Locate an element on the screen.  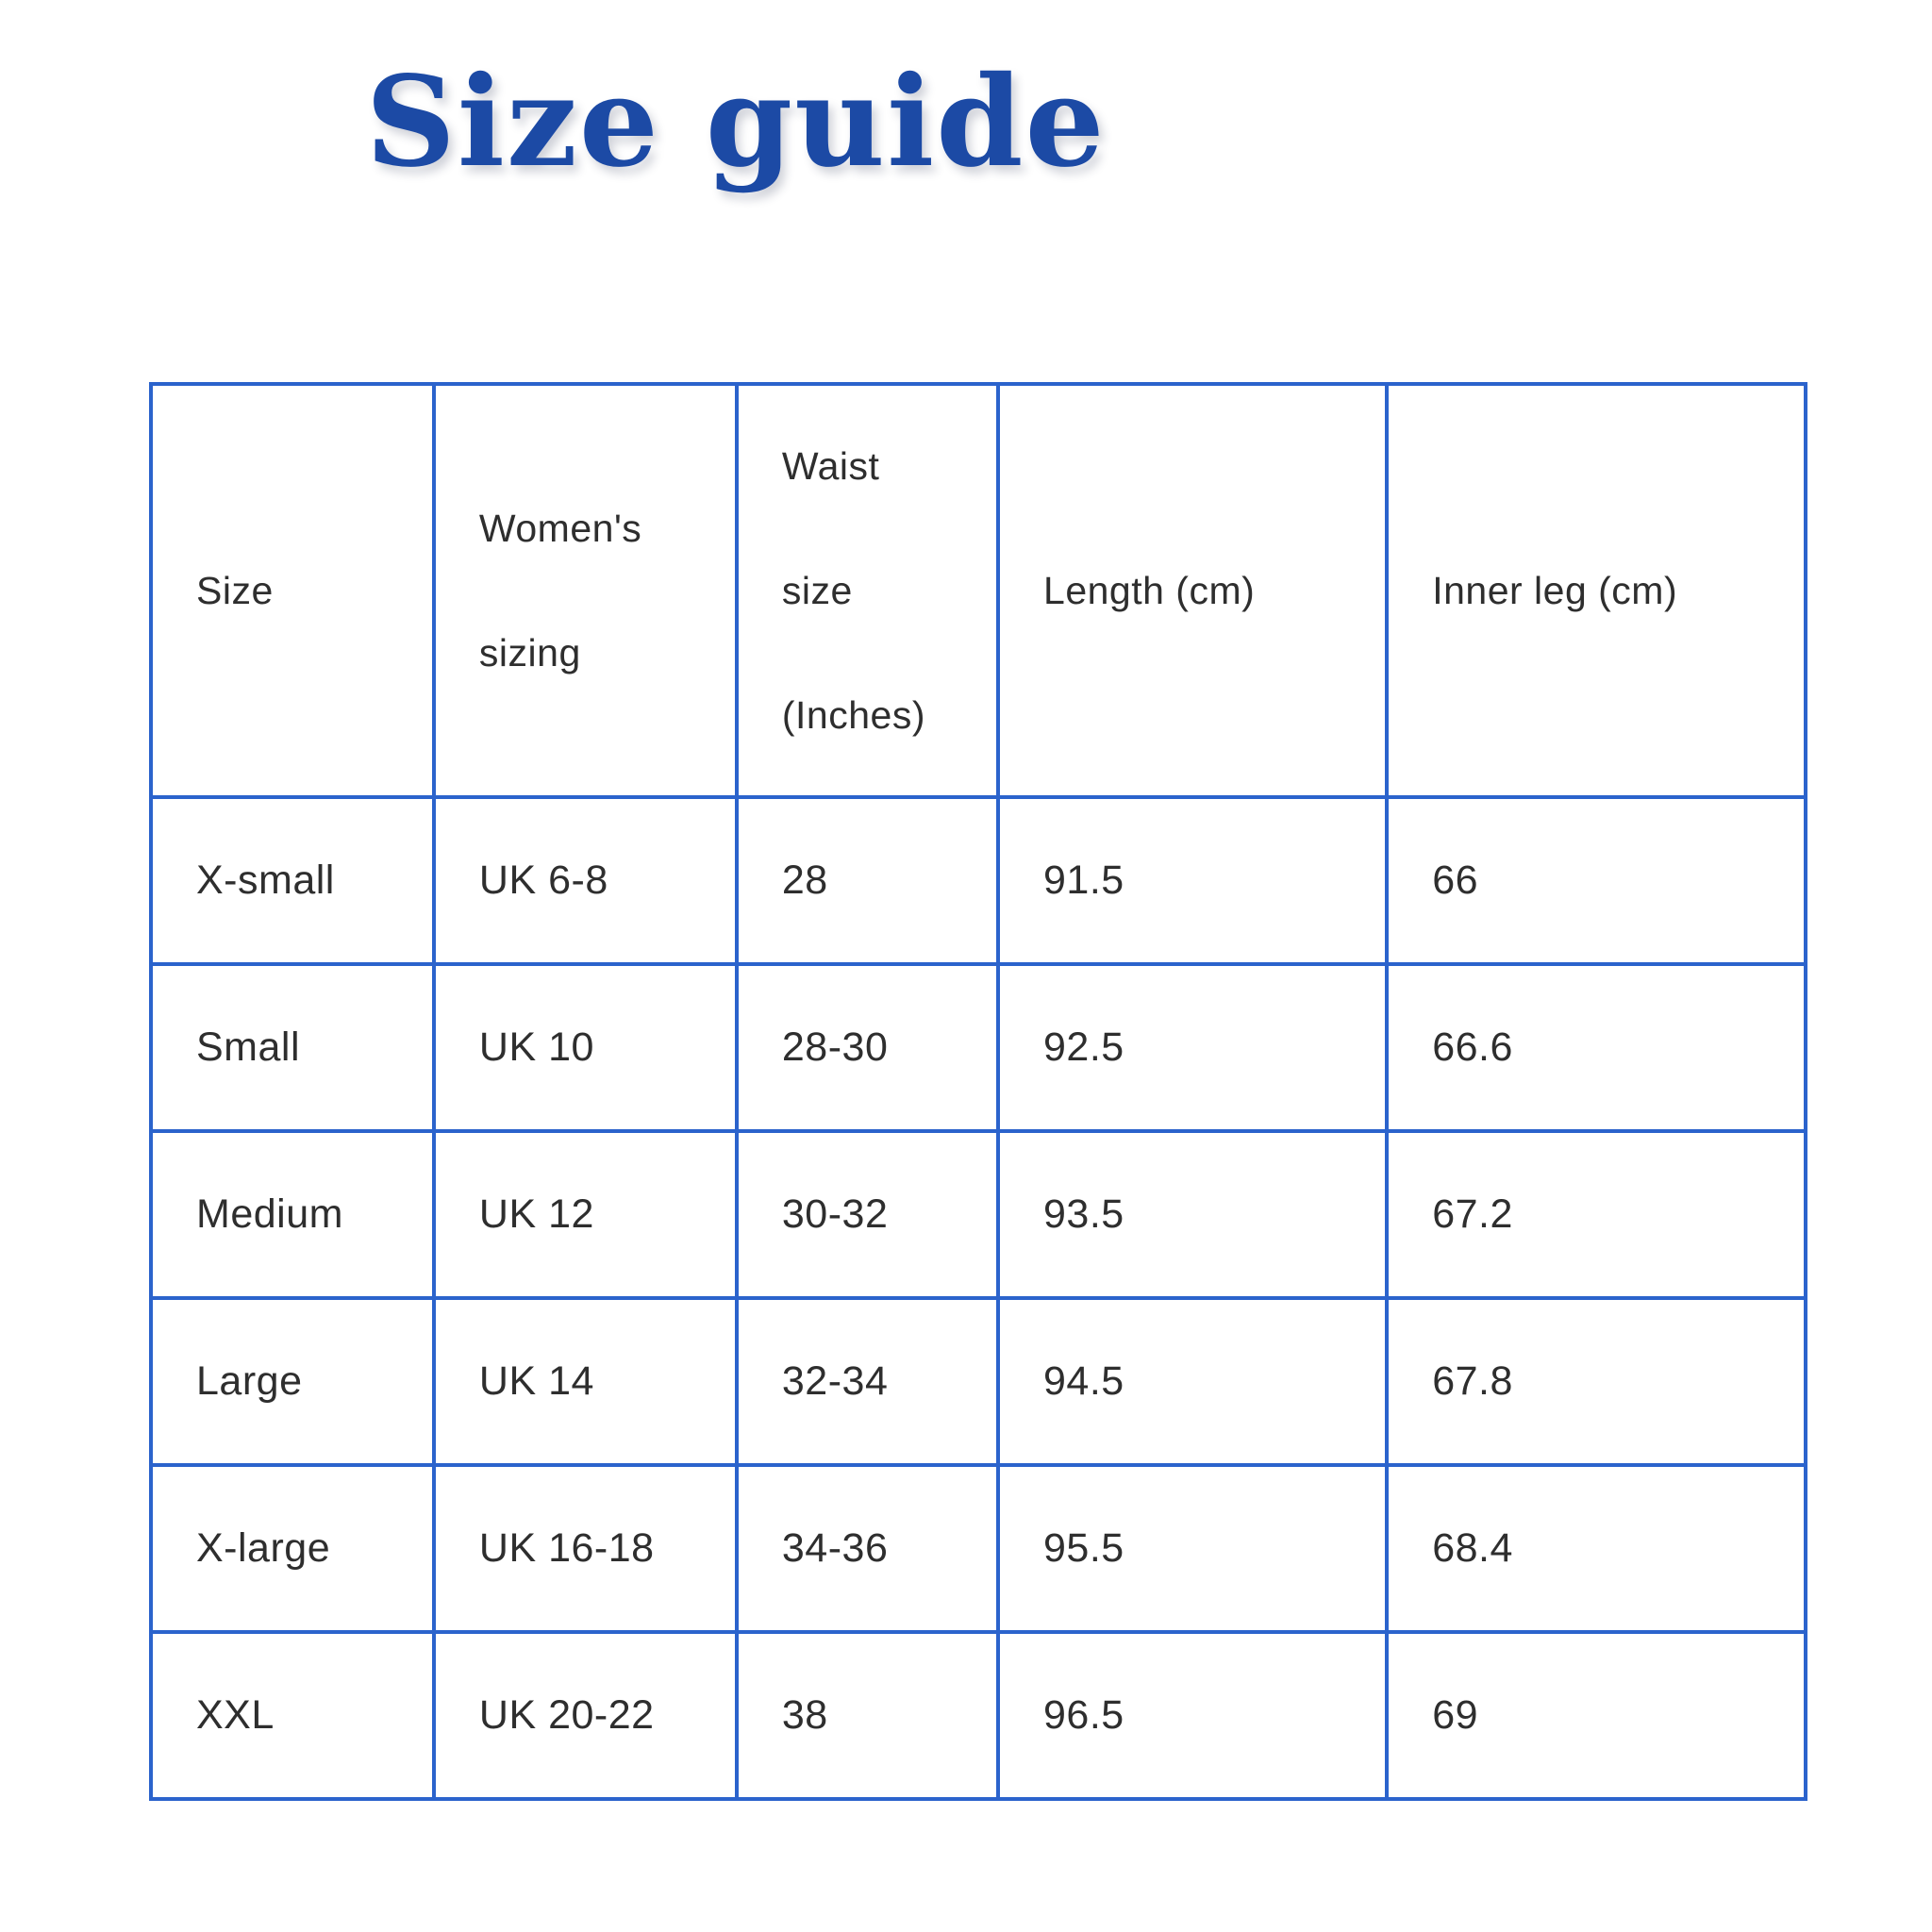
cell-length-cm: 91.5 is located at coordinates (1193, 881).